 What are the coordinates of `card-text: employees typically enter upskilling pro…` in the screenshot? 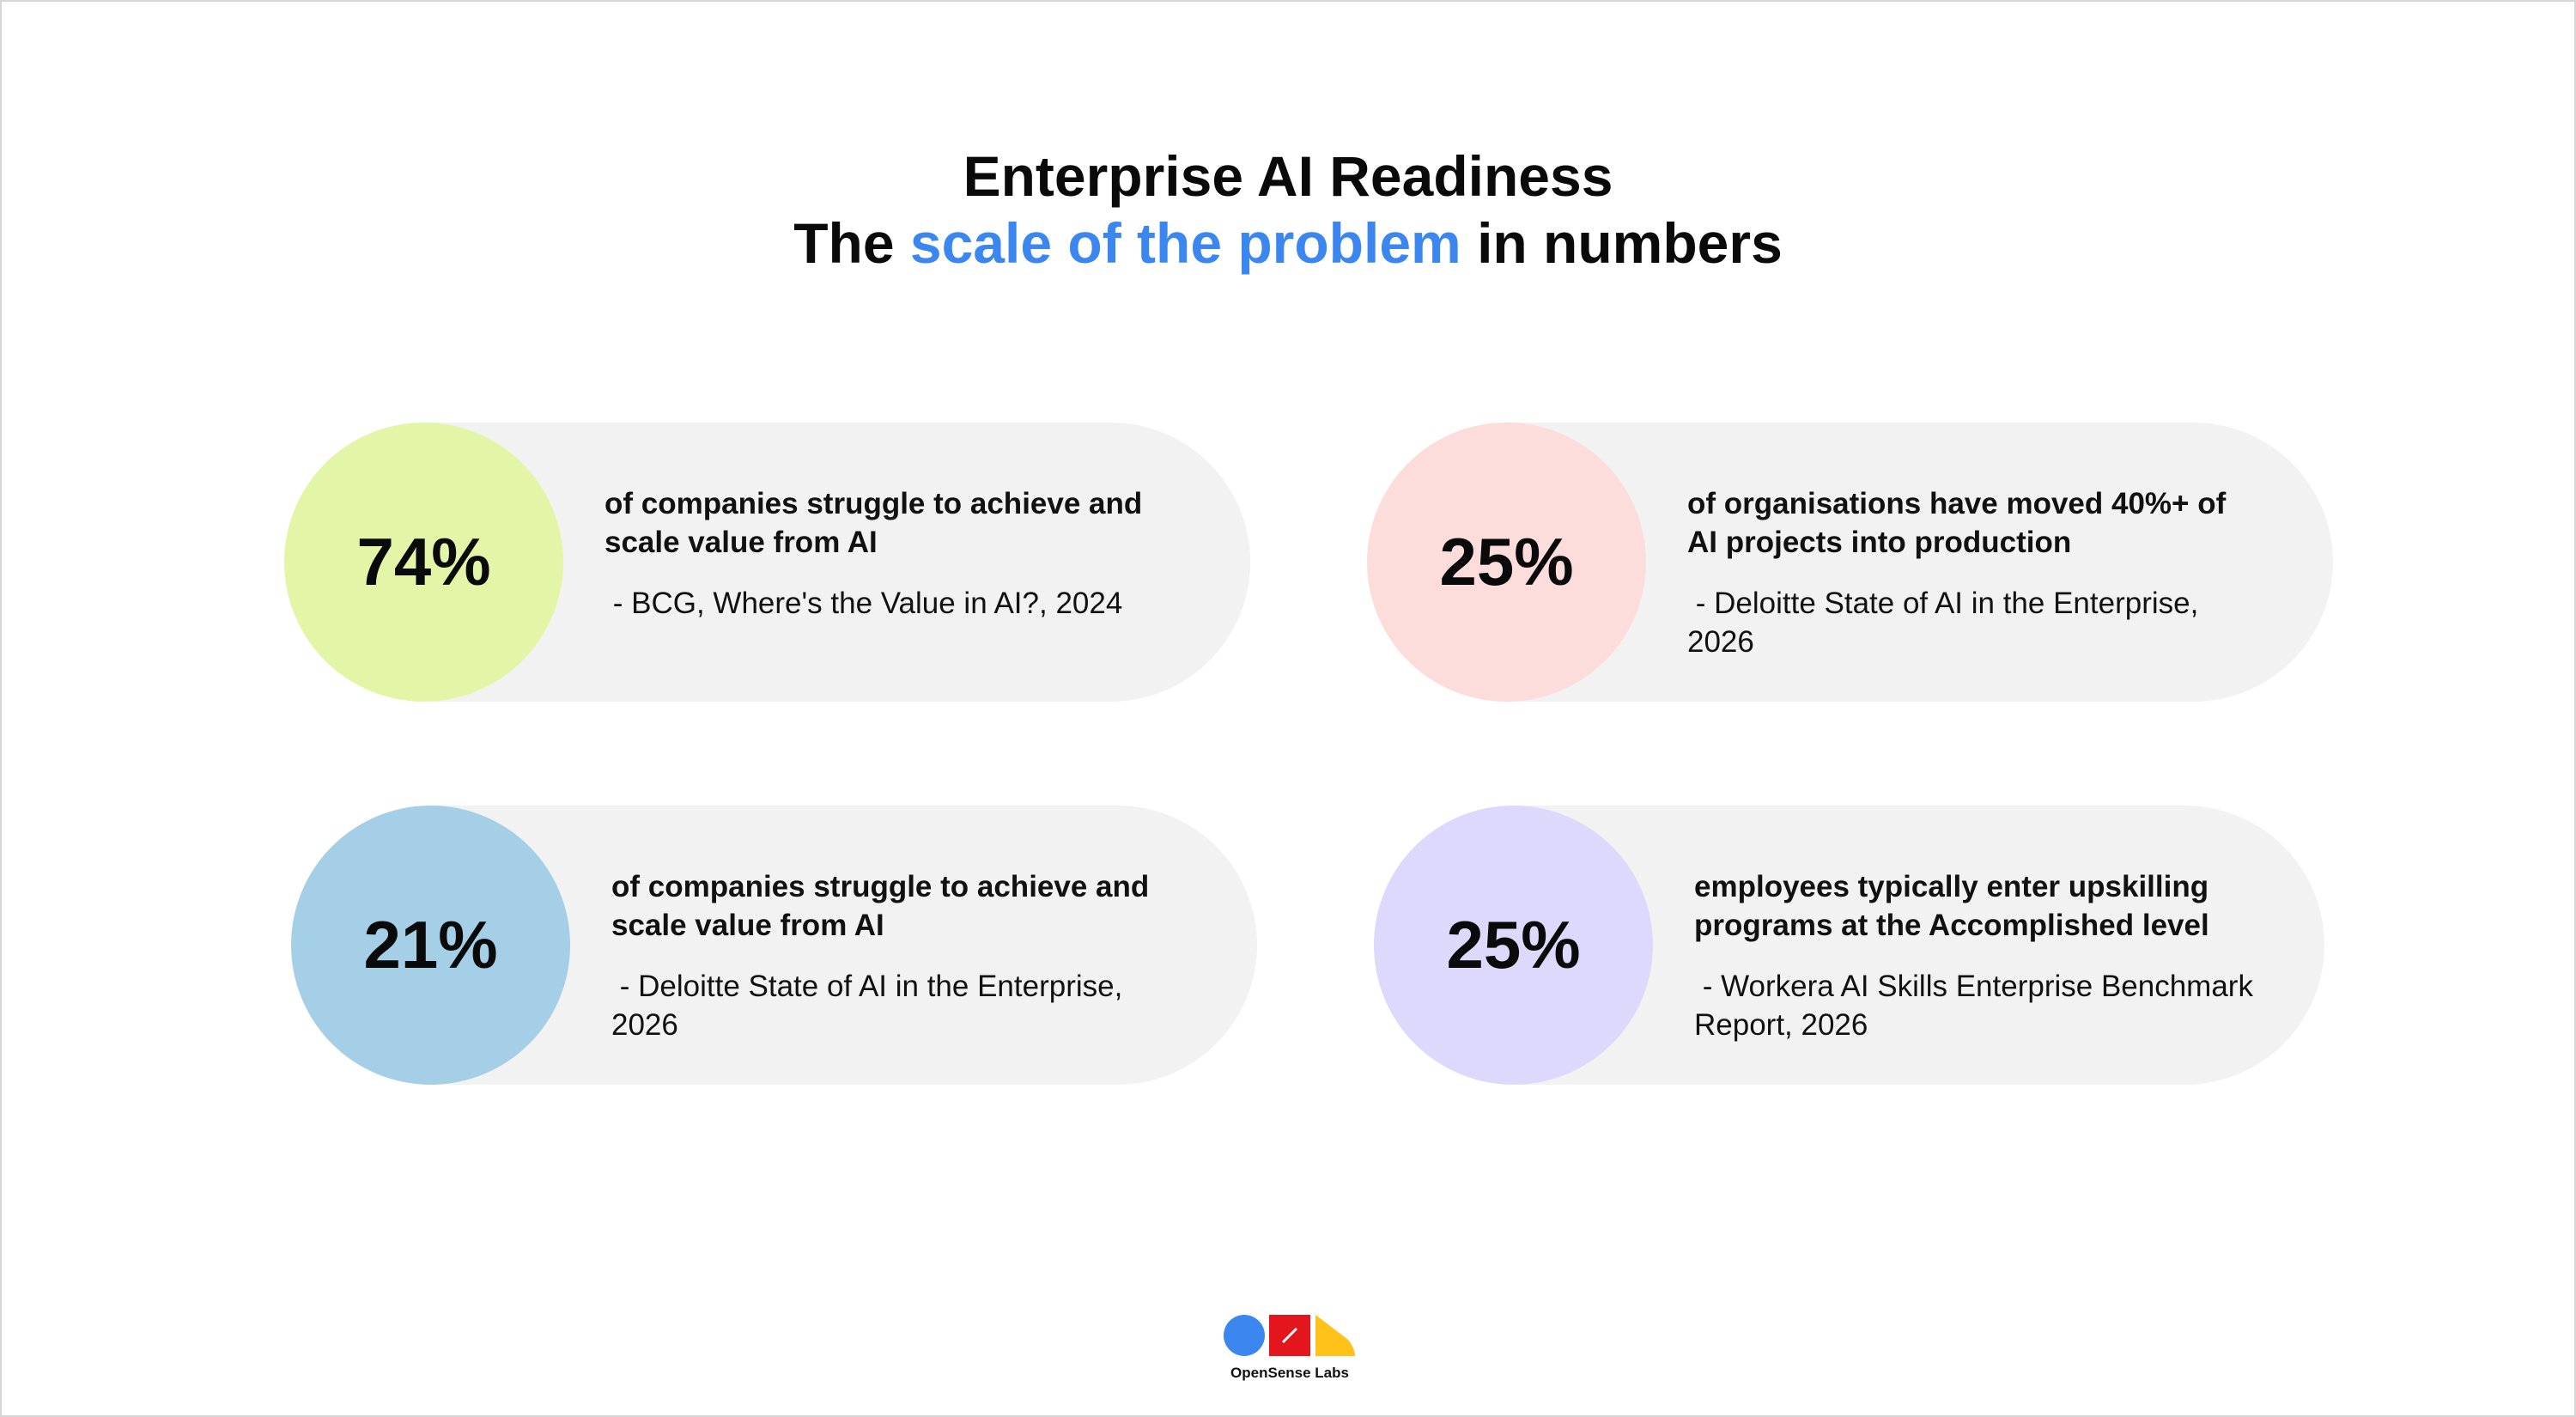 It's located at (1977, 955).